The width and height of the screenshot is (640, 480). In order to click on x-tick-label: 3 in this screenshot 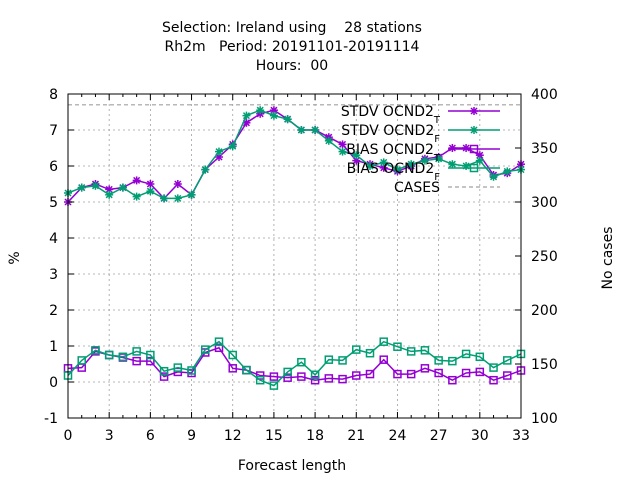, I will do `click(109, 436)`.